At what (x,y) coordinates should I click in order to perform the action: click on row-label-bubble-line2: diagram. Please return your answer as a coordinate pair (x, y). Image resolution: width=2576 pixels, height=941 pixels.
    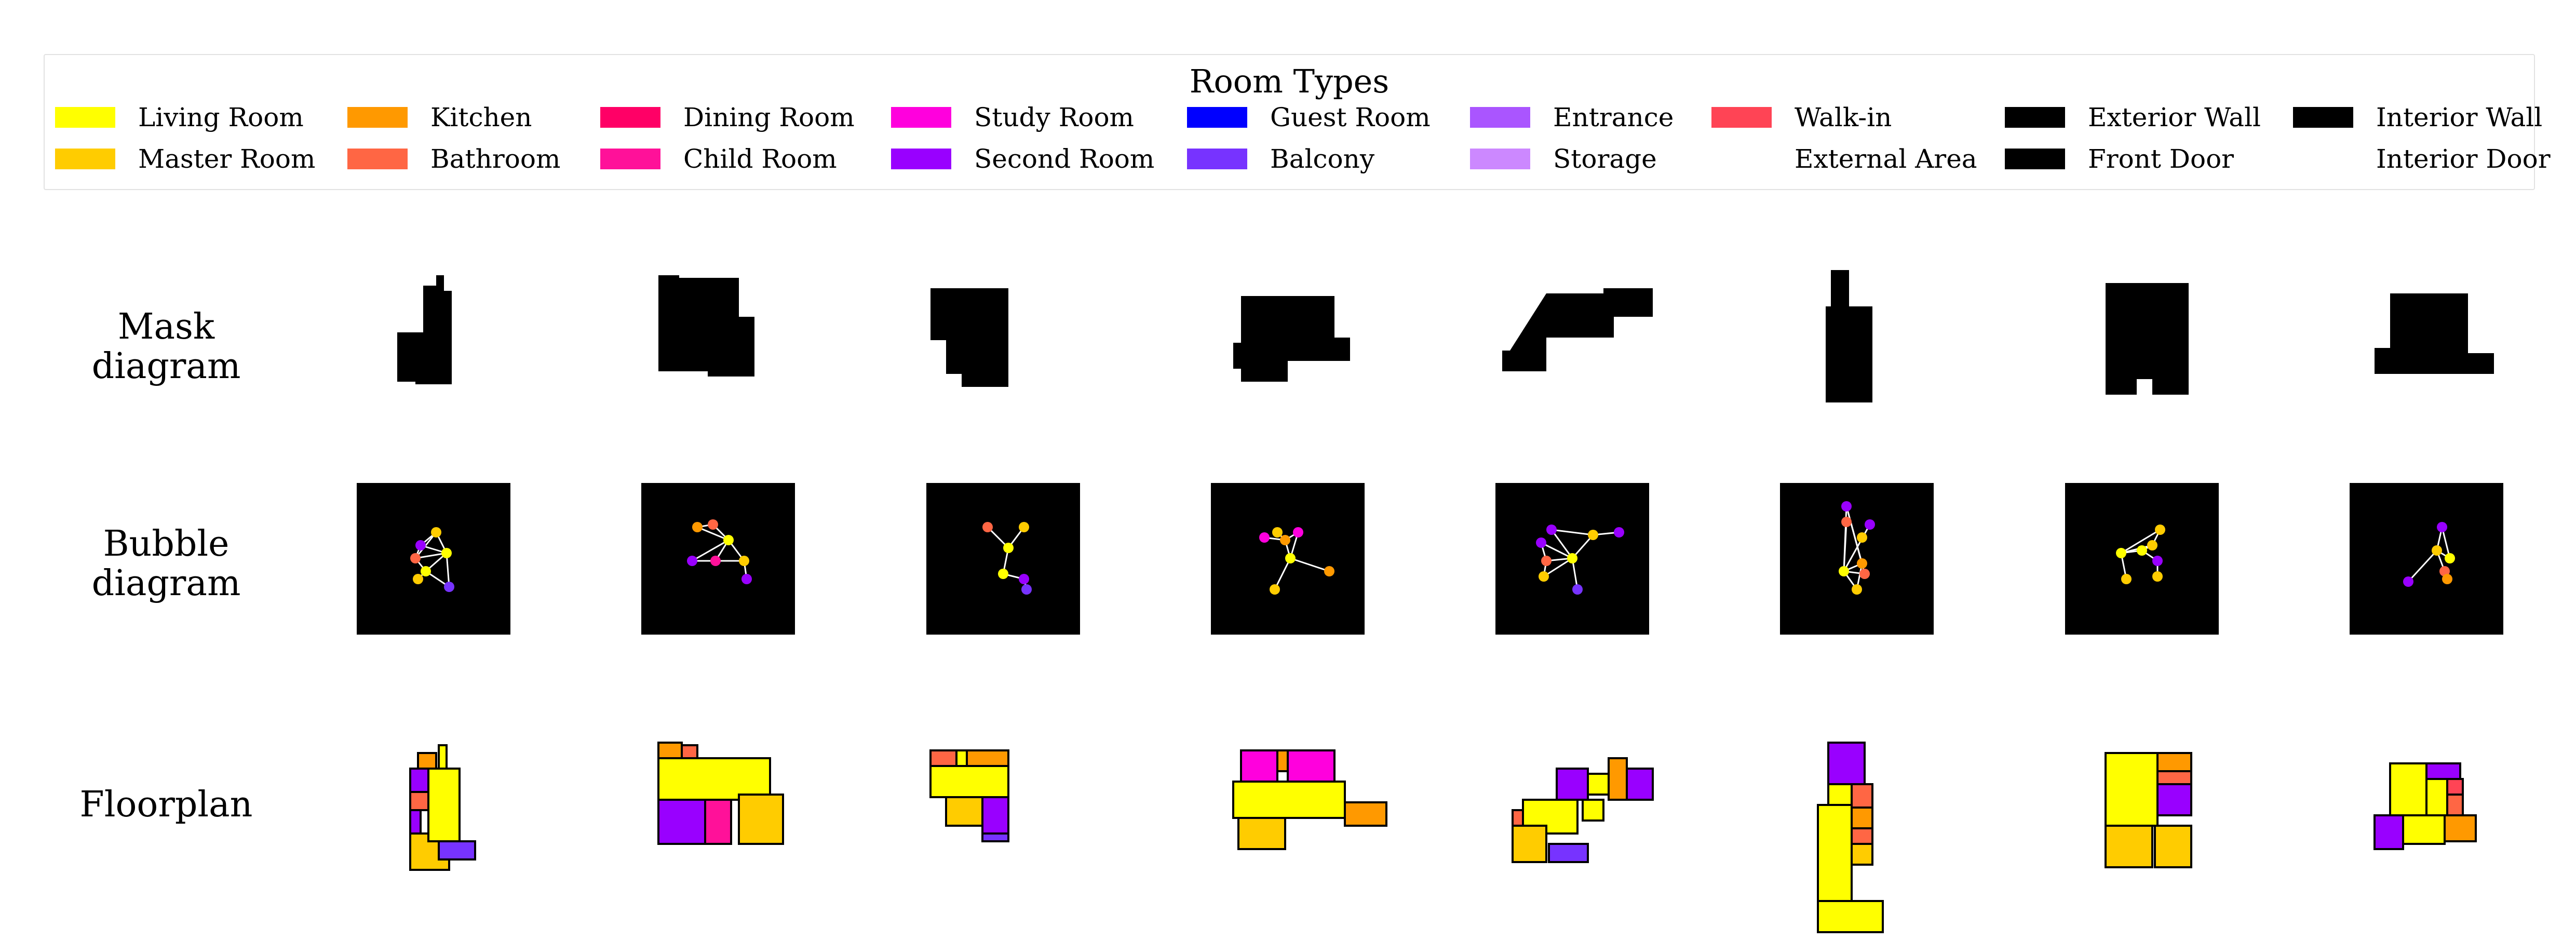
    Looking at the image, I should click on (166, 584).